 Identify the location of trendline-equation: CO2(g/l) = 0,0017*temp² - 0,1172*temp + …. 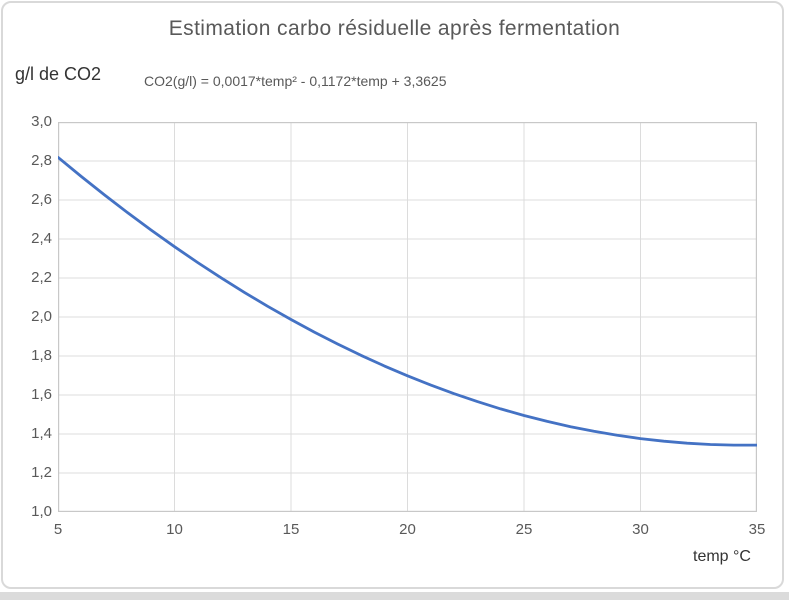
(295, 81).